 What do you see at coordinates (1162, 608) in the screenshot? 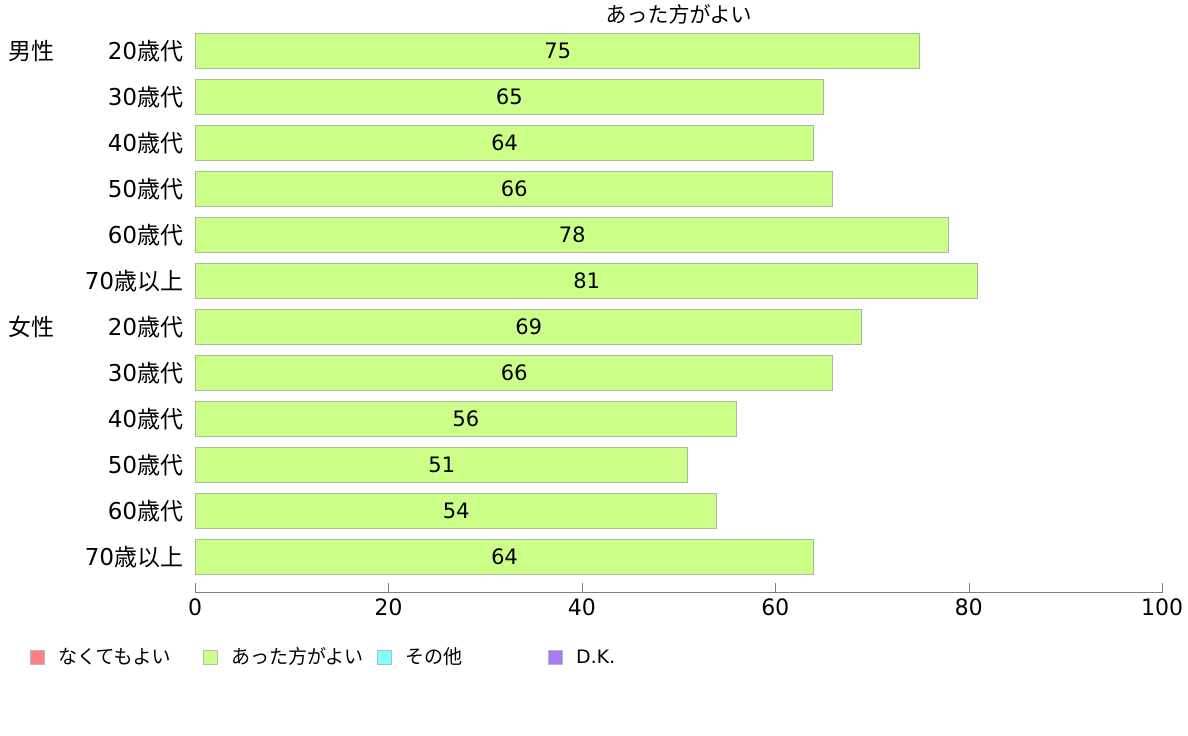
I see `x-axis-tick-label: 100` at bounding box center [1162, 608].